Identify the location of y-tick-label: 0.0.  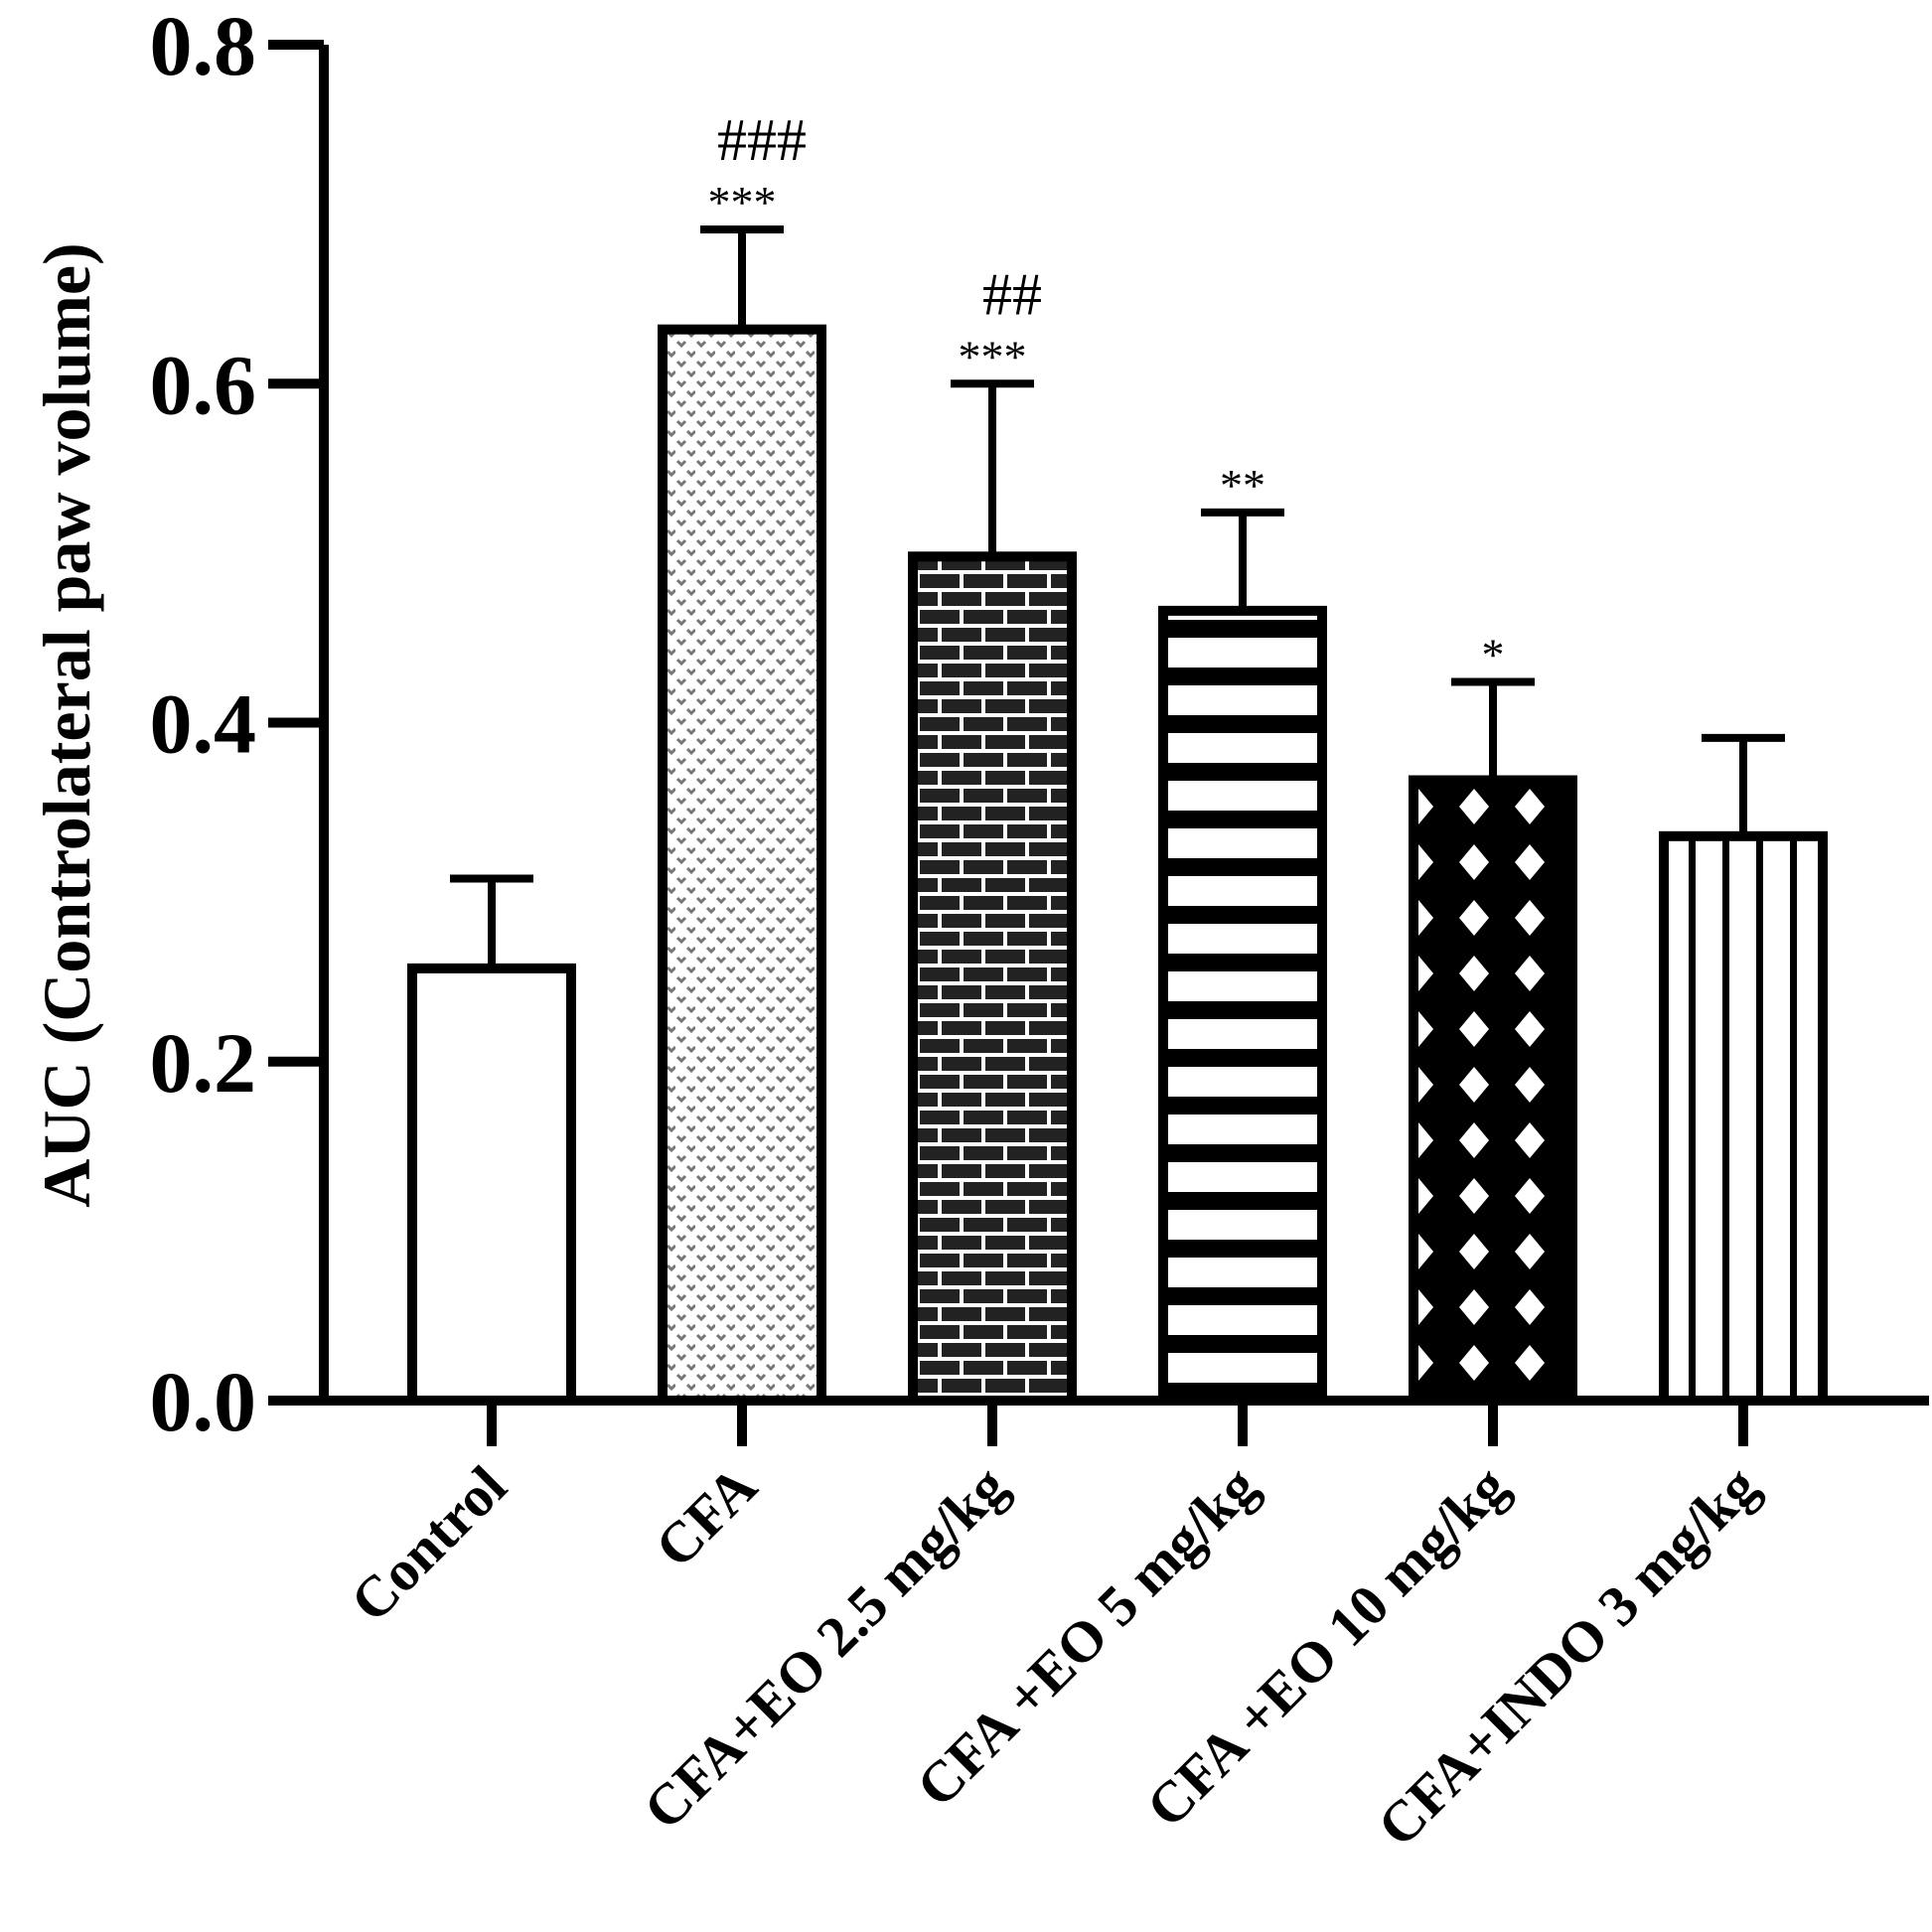
(203, 1401).